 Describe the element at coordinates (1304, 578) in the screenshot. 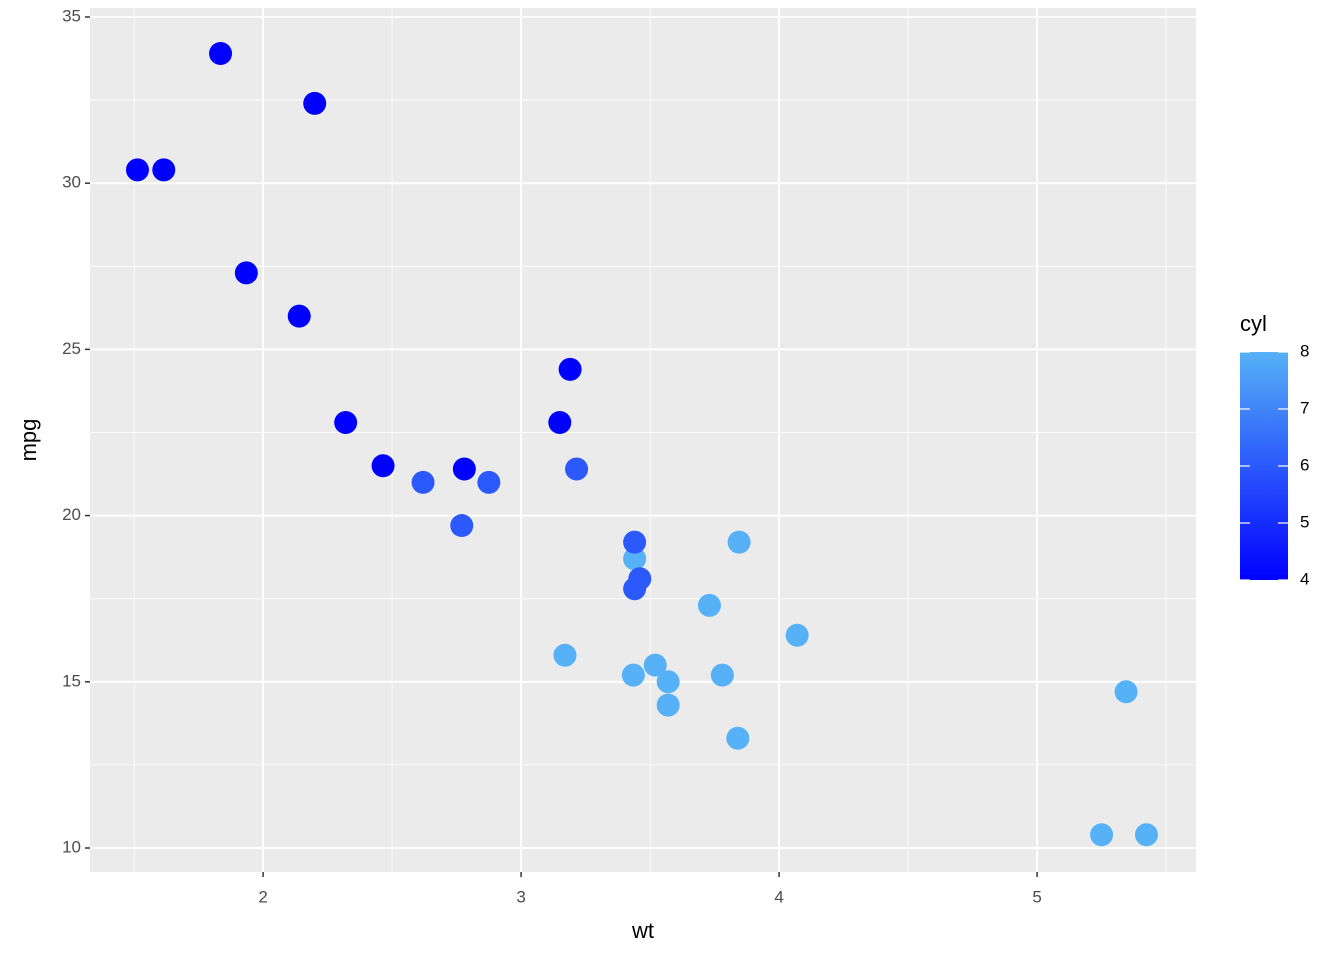

I see `legend-label: 4` at that location.